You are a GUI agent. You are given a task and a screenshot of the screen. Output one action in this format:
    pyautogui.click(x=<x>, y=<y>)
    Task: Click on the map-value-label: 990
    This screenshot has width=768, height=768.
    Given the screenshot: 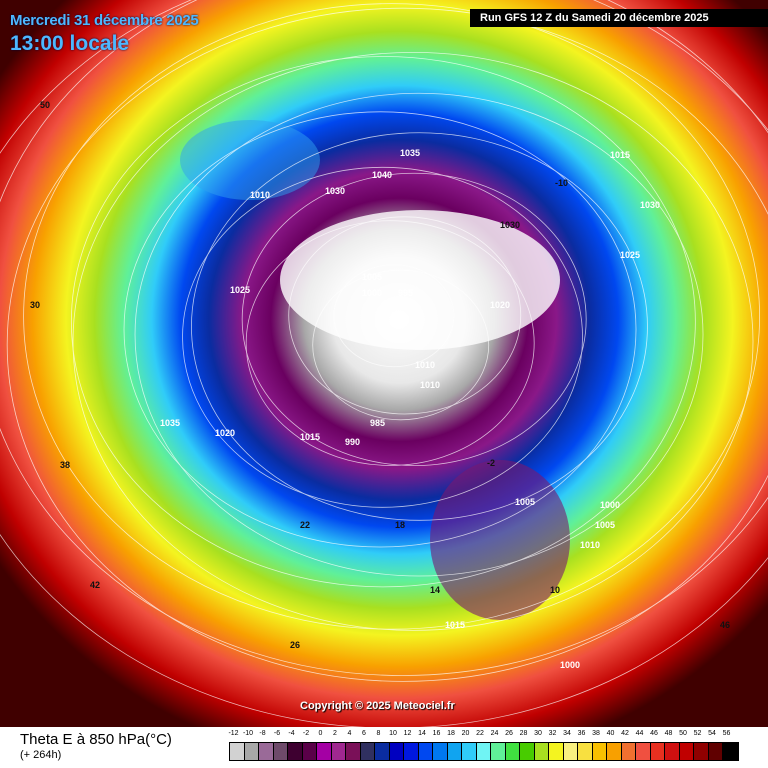 What is the action you would take?
    pyautogui.click(x=353, y=442)
    